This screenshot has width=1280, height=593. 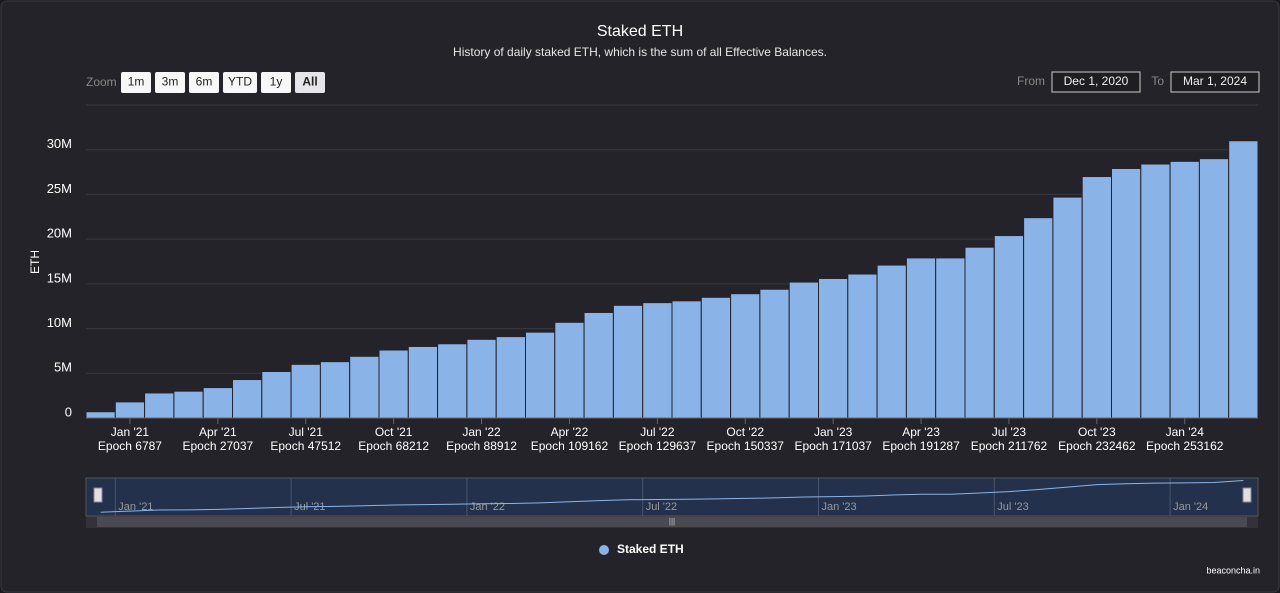 I want to click on to-value: Mar 1, 2024, so click(x=1215, y=81).